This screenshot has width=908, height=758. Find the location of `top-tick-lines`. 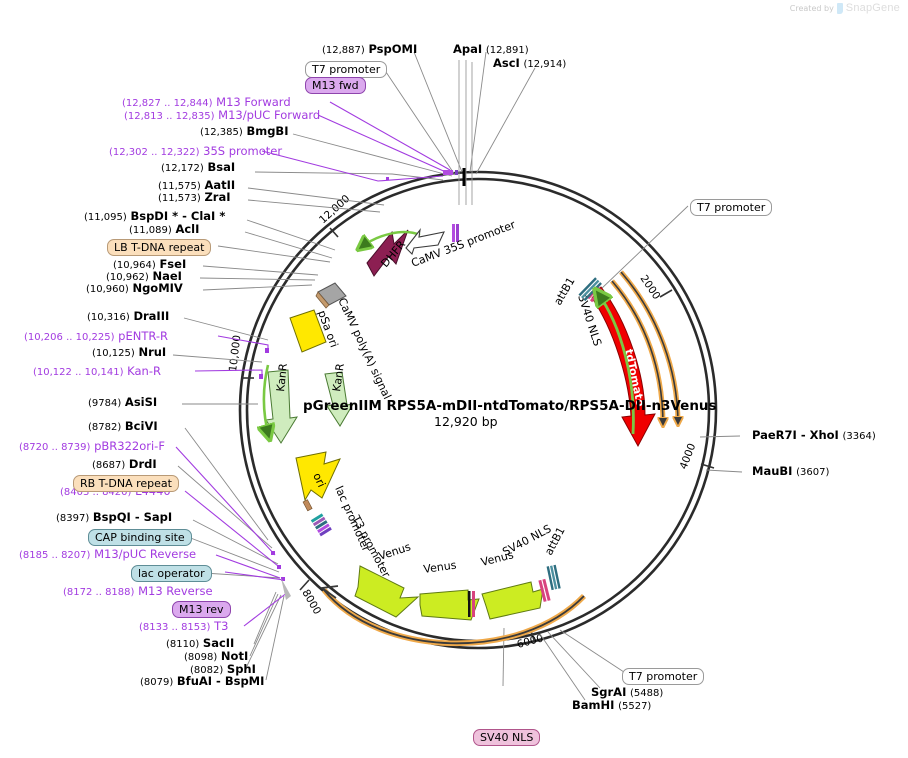

top-tick-lines is located at coordinates (465, 132).